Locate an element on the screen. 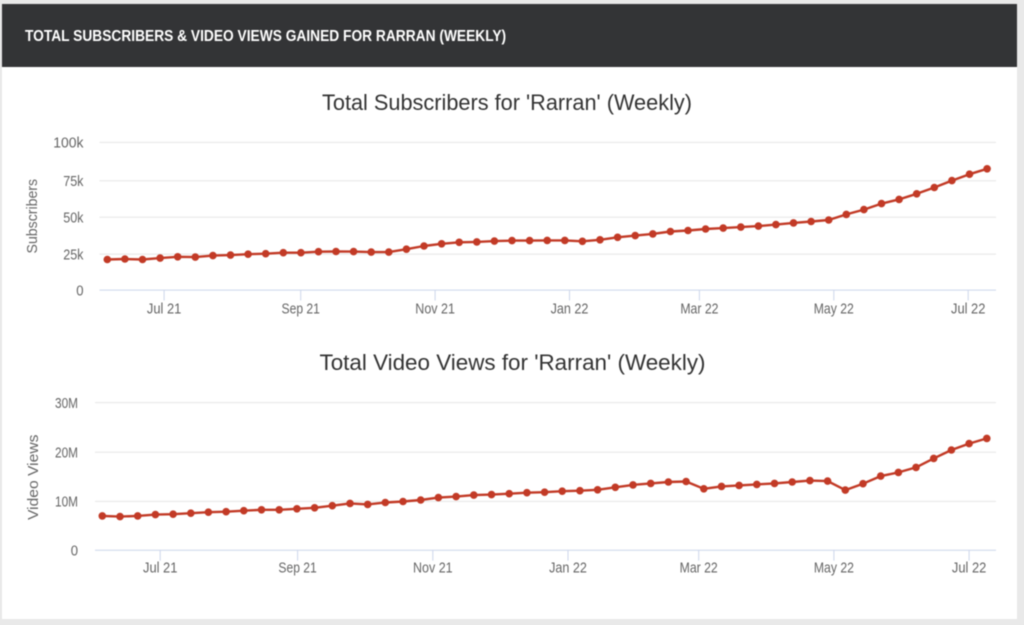 Image resolution: width=1024 pixels, height=625 pixels. svg-text:Total Subscribers for 'Rarran': Total Subscribers for 'Rarran' (Weekly) is located at coordinates (507, 102).